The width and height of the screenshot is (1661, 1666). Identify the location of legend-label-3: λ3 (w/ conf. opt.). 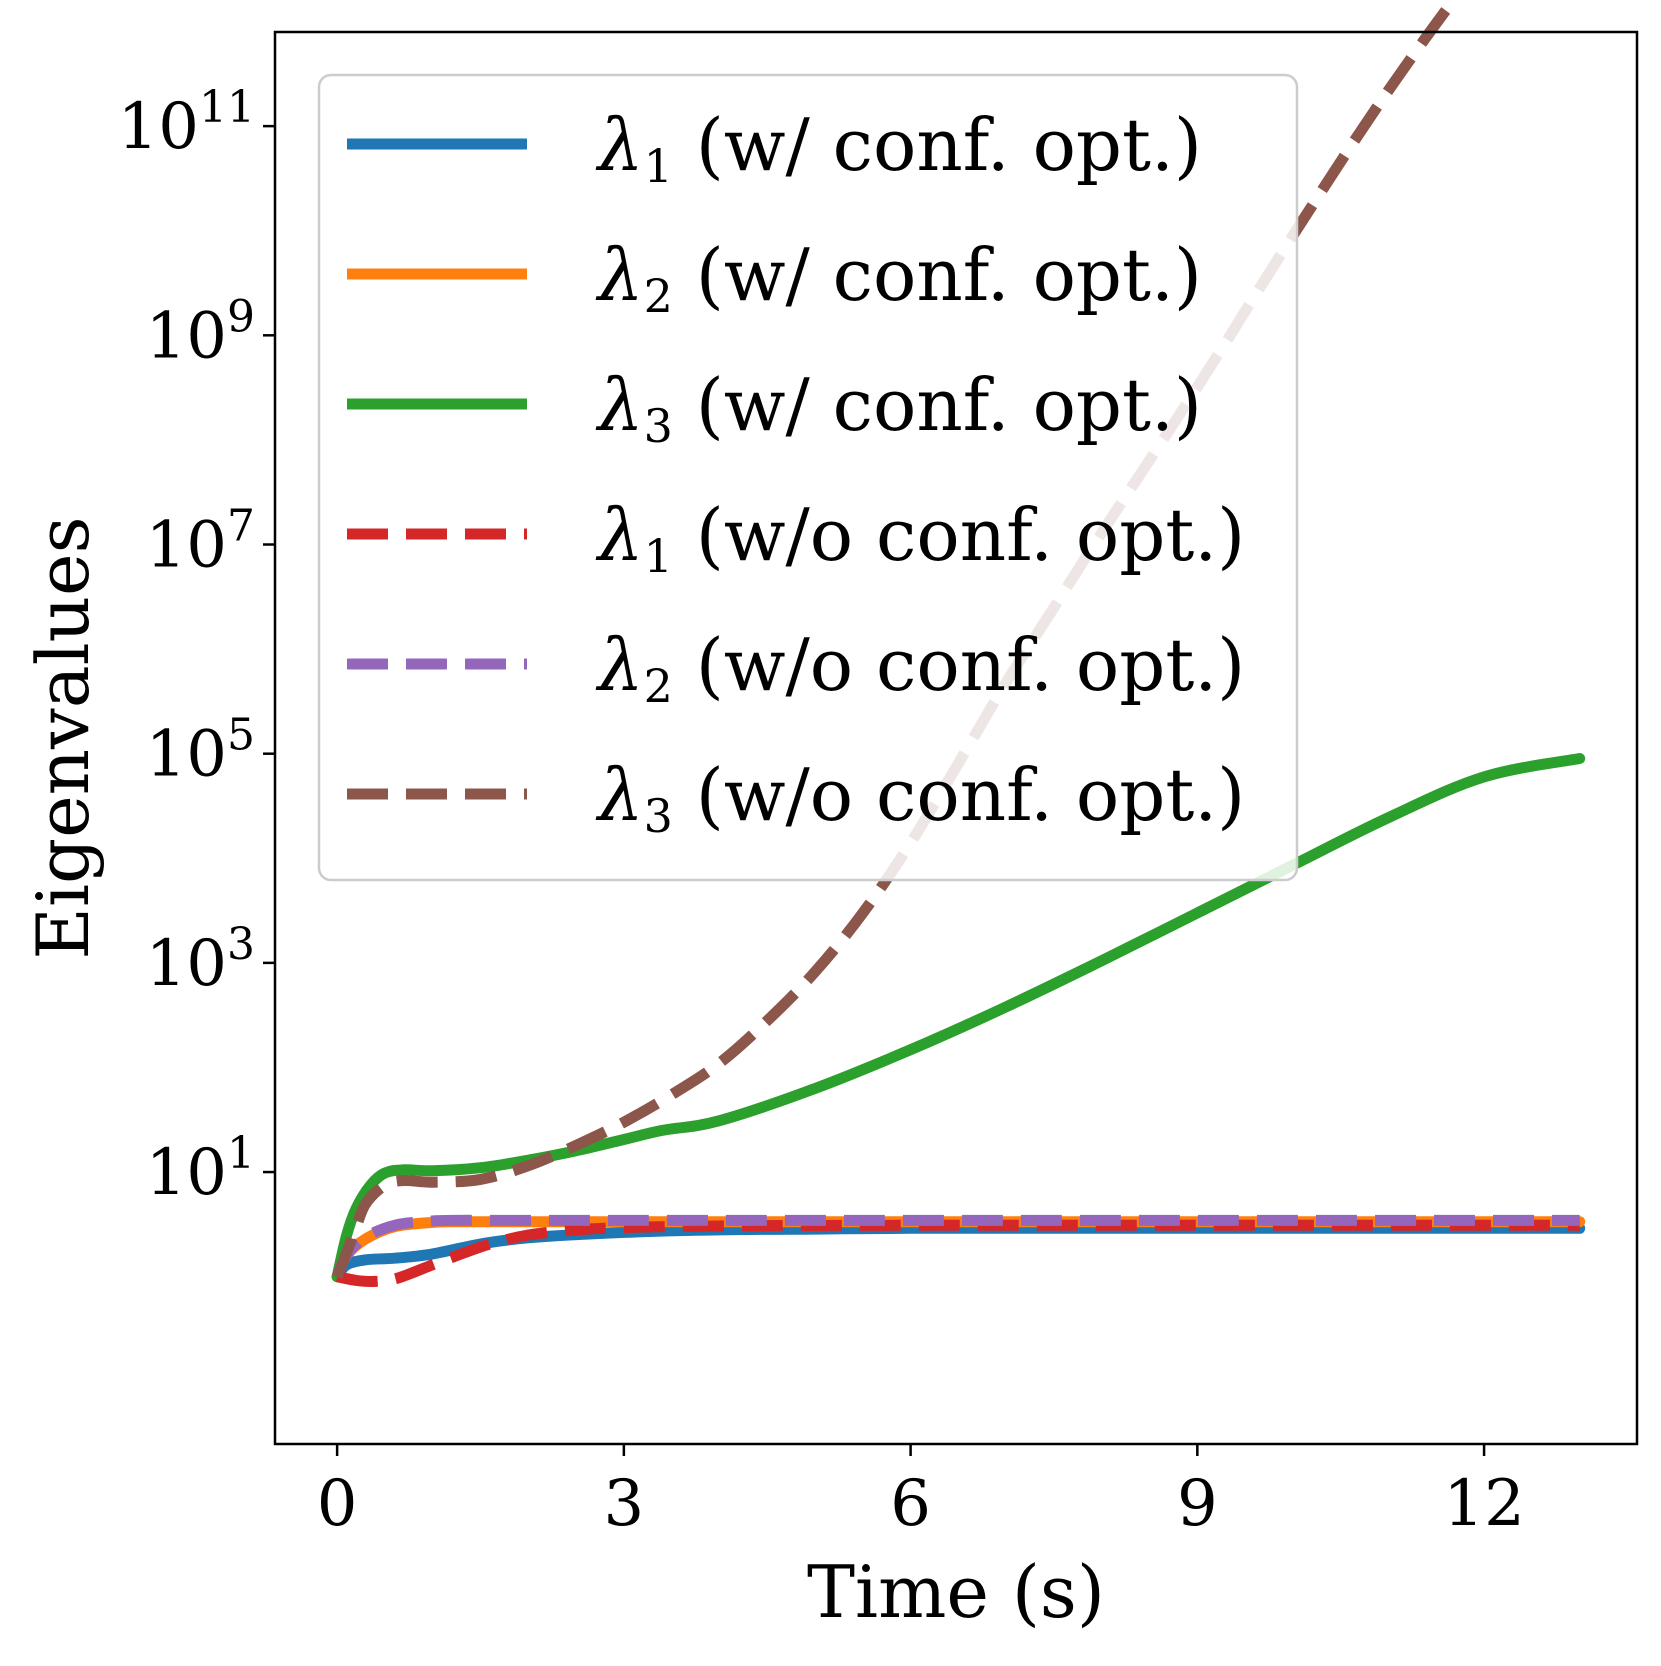
(898, 408).